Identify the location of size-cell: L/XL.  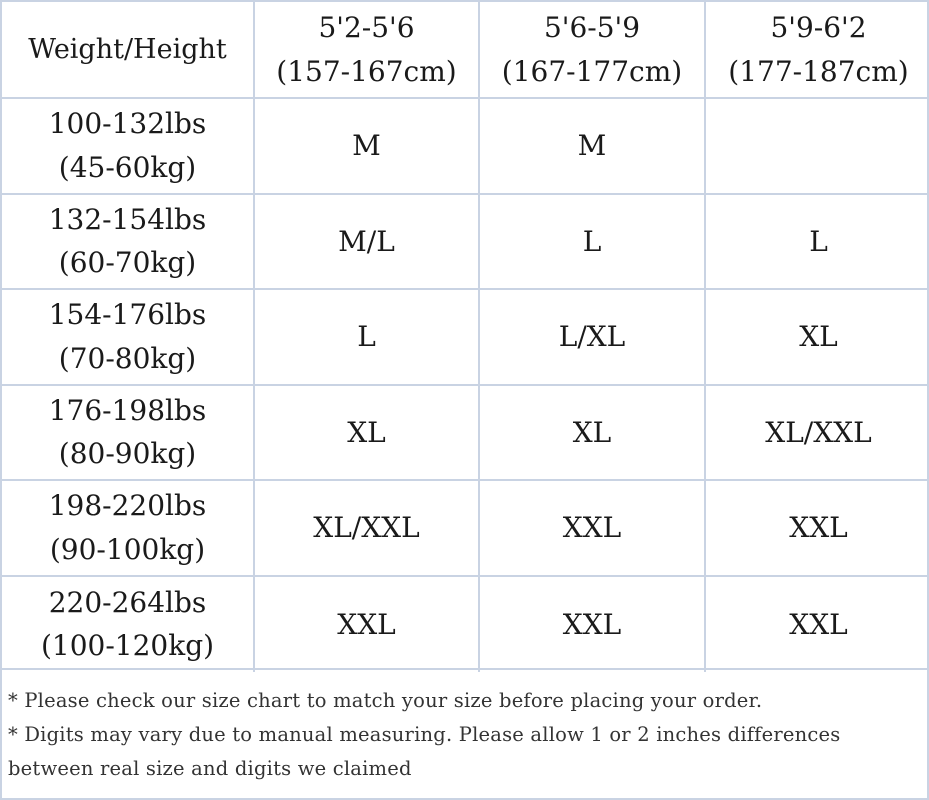
(593, 338).